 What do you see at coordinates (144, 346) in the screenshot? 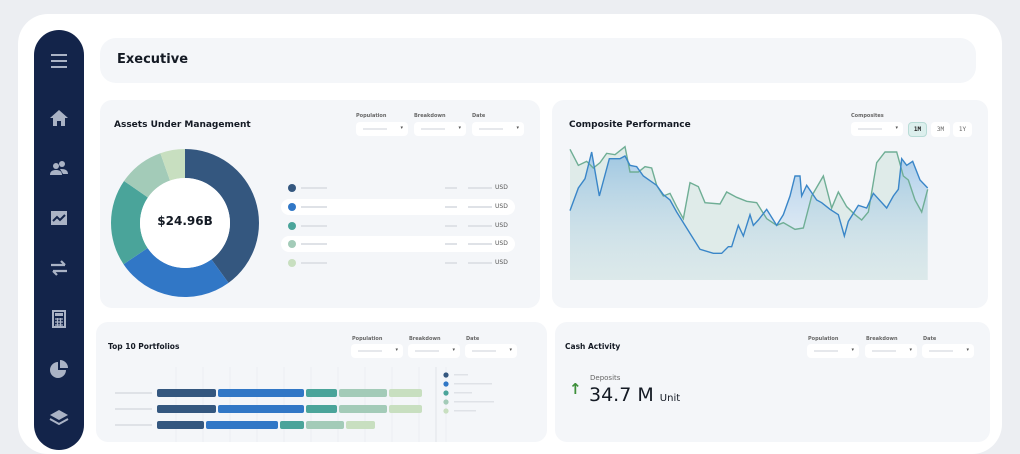
I see `top10-title: Top 10 Portfolios` at bounding box center [144, 346].